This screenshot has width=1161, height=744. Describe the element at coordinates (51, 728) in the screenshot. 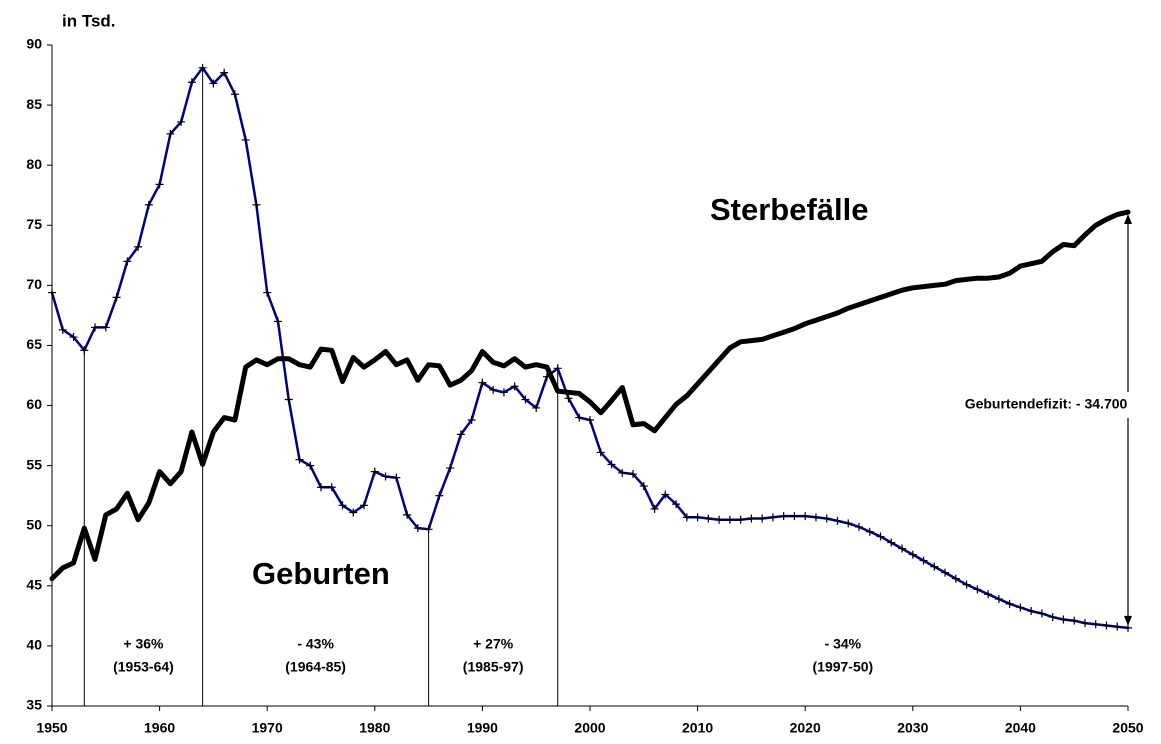

I see `x-tick-label: 1950` at that location.